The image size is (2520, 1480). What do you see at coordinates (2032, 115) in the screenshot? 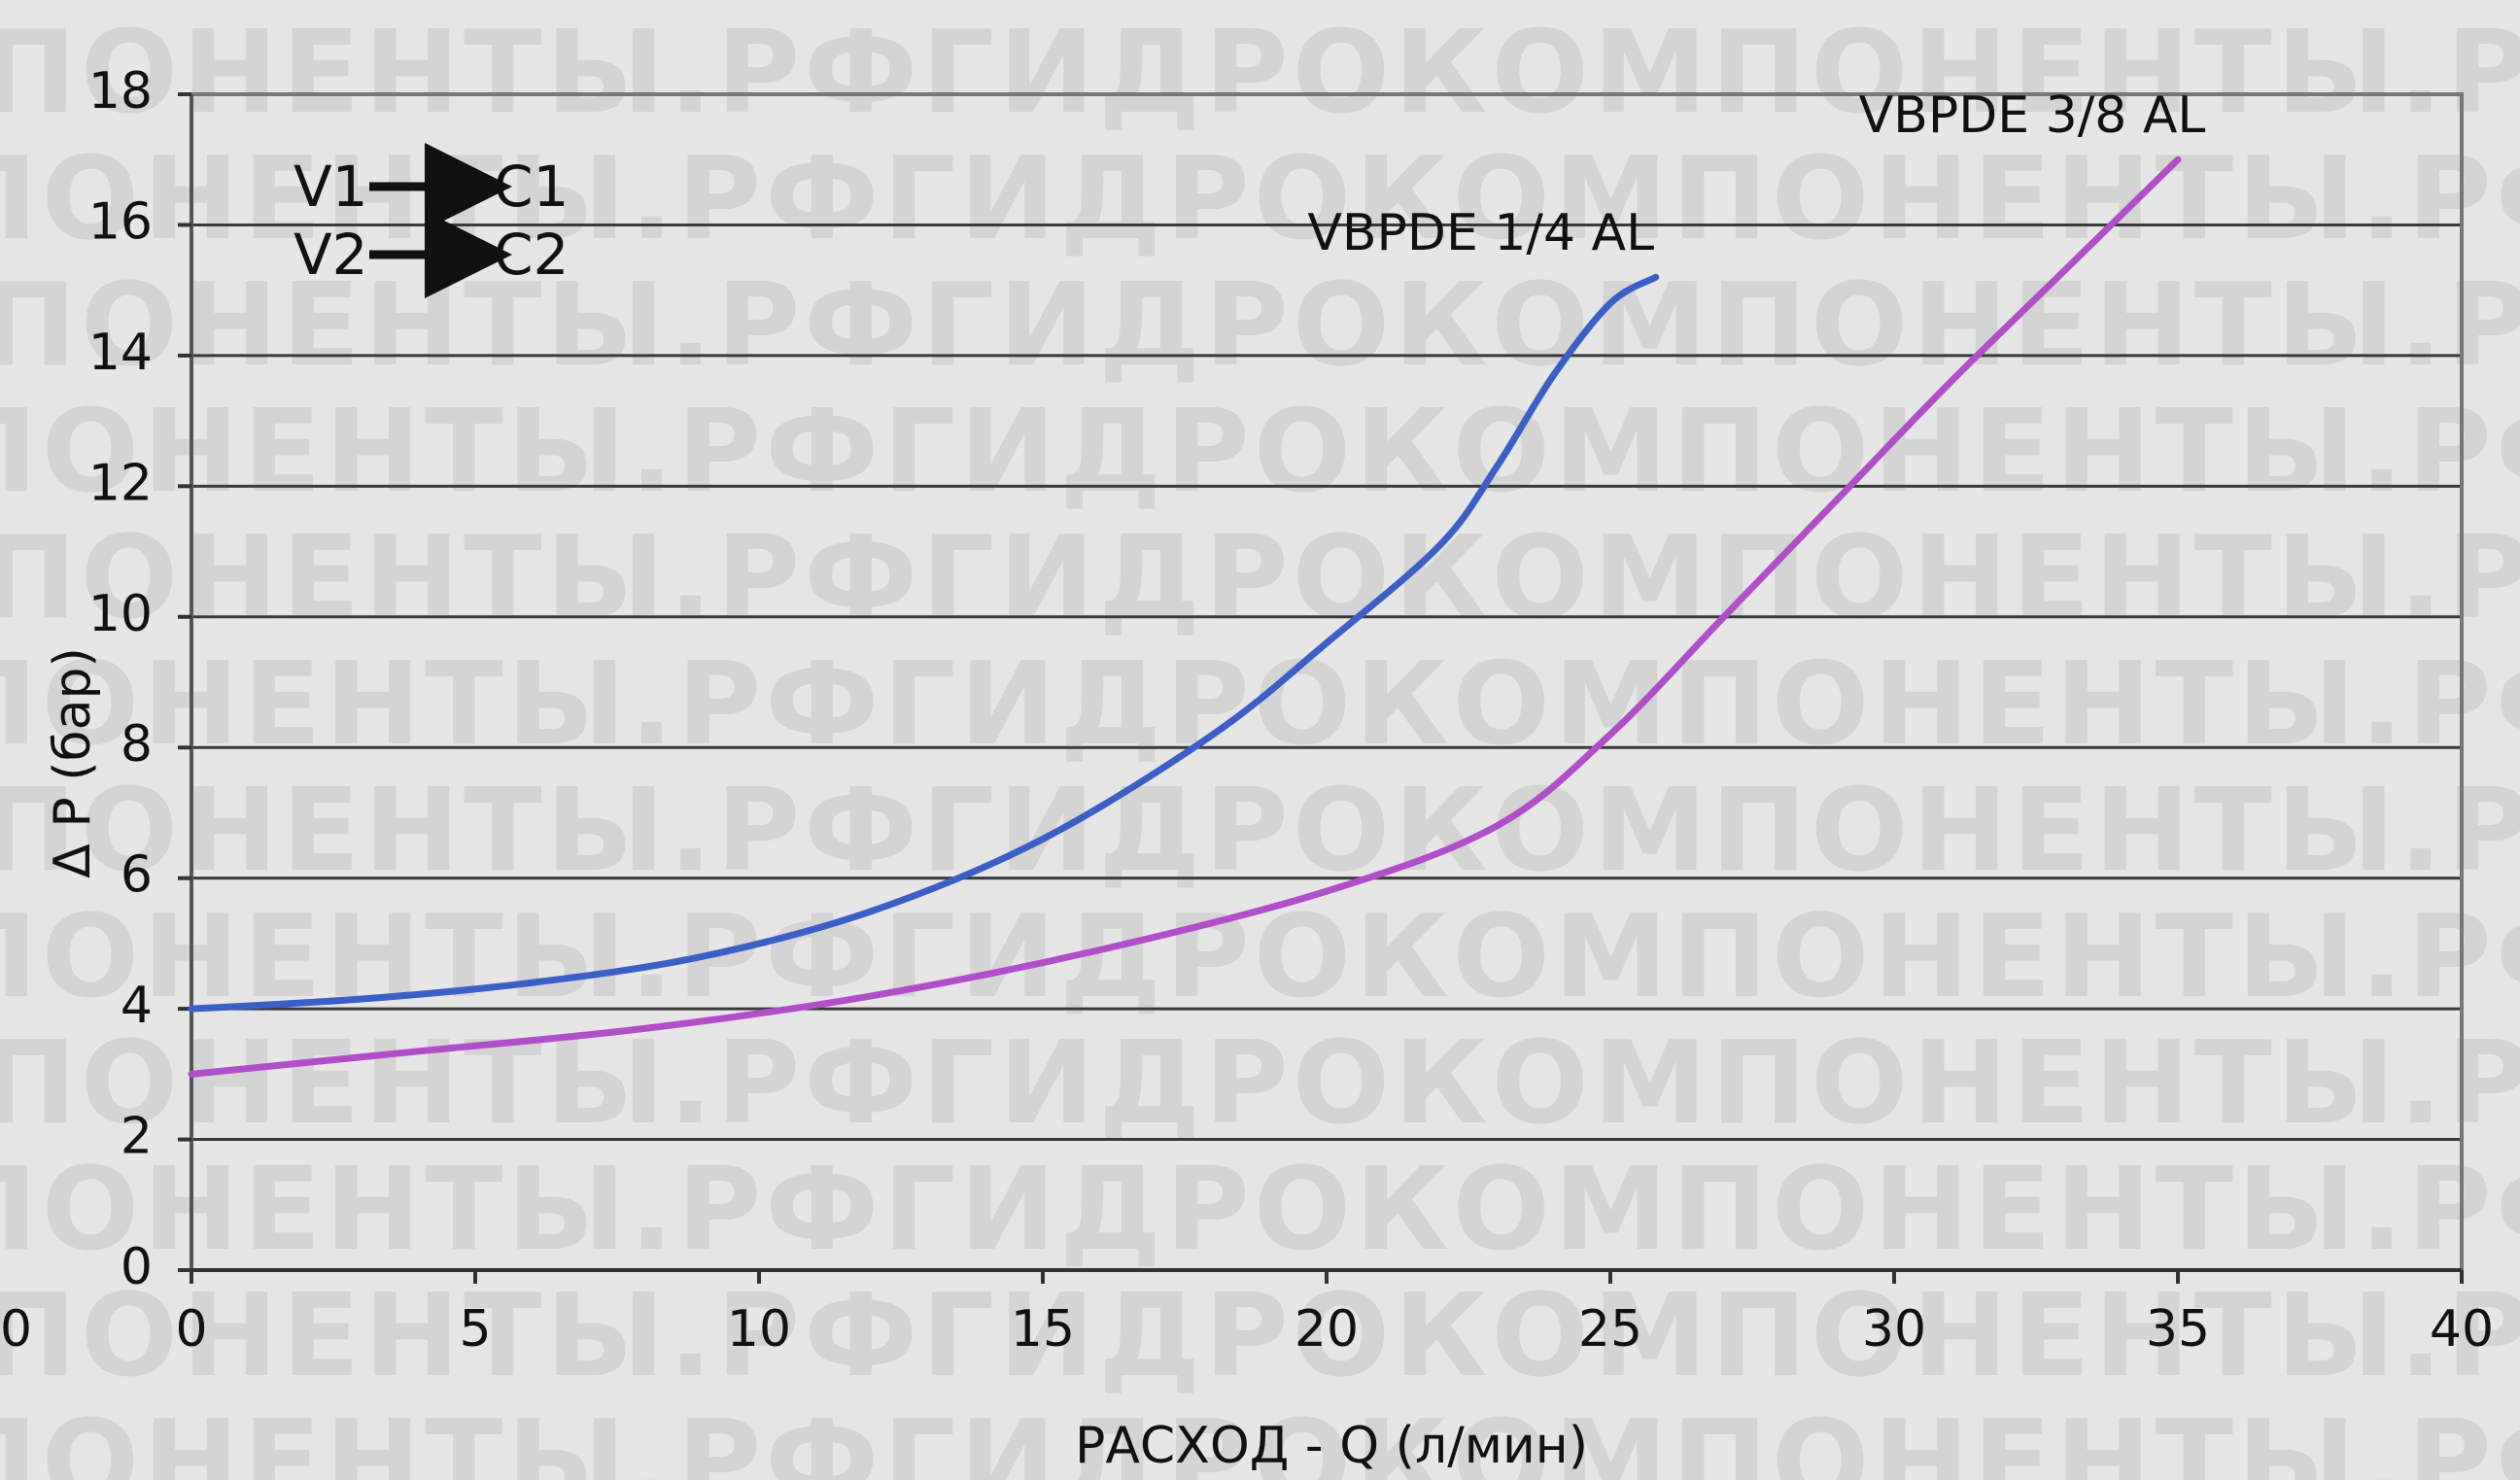
I see `series-label: VBPDE 3/8 AL` at bounding box center [2032, 115].